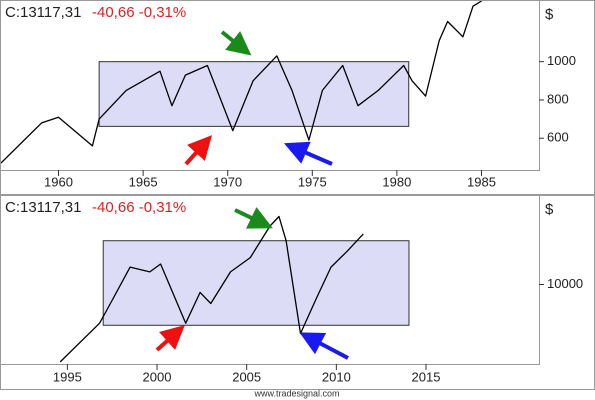 This screenshot has width=595, height=400. What do you see at coordinates (157, 376) in the screenshot?
I see `x-tick-label: 2000` at bounding box center [157, 376].